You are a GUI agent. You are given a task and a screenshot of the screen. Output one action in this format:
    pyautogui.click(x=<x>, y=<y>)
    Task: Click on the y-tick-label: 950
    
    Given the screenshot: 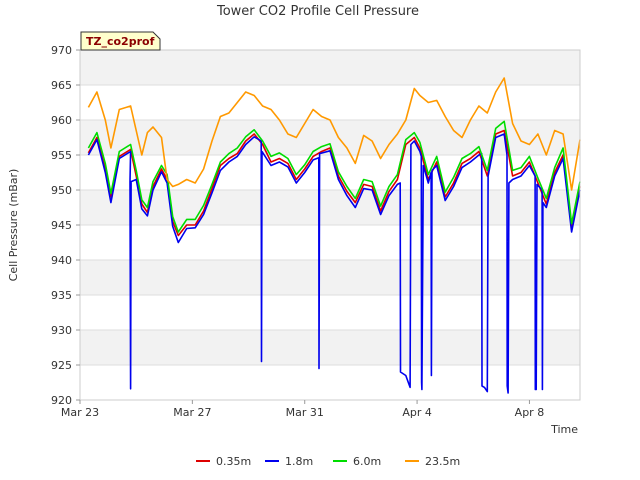 What is the action you would take?
    pyautogui.click(x=61, y=190)
    